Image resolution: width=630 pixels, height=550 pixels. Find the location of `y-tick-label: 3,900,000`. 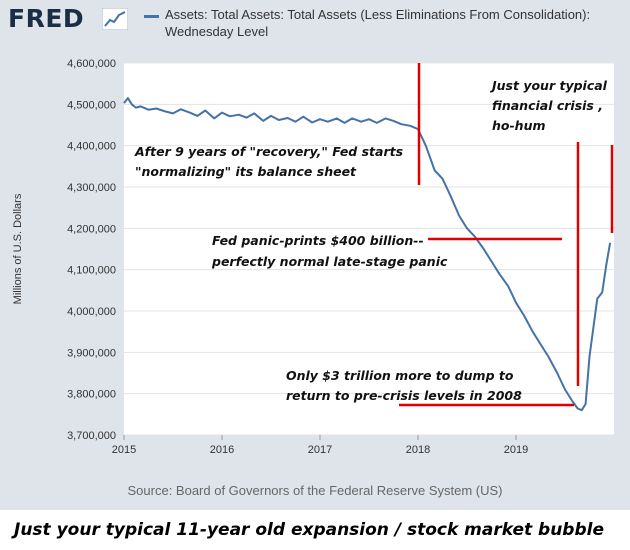

y-tick-label: 3,900,000 is located at coordinates (91, 353).